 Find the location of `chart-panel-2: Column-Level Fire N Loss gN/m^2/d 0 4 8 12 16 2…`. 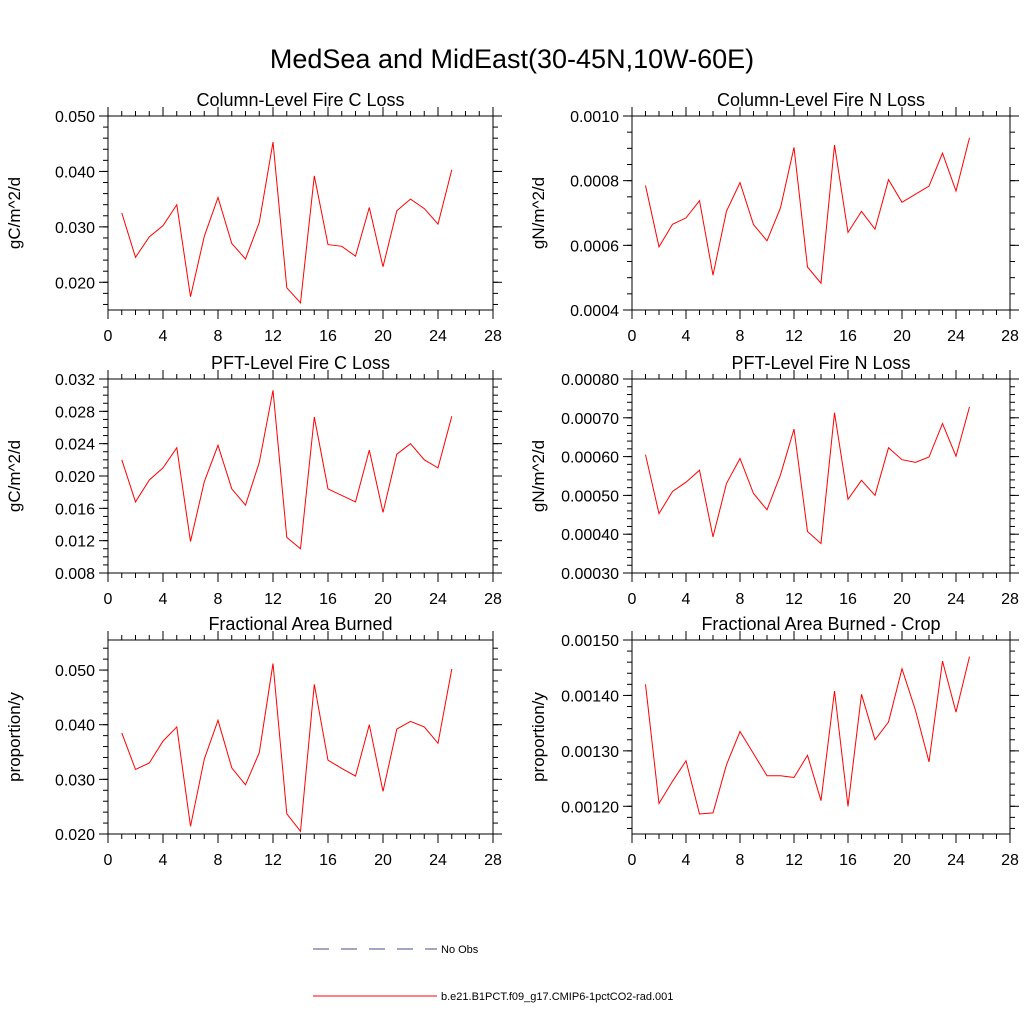

chart-panel-2: Column-Level Fire N Loss gN/m^2/d 0 4 8 12 16 2… is located at coordinates (774, 217).